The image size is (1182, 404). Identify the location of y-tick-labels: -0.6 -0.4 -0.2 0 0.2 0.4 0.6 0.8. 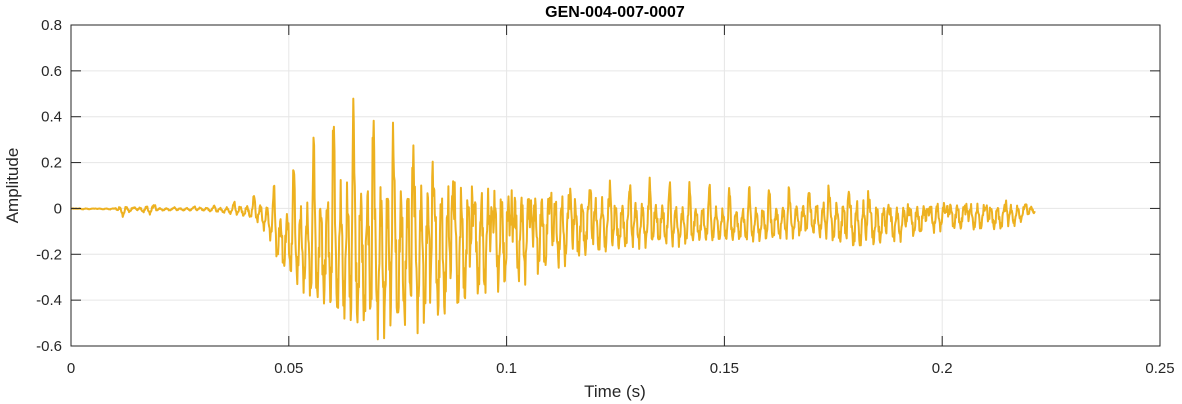
(49, 186).